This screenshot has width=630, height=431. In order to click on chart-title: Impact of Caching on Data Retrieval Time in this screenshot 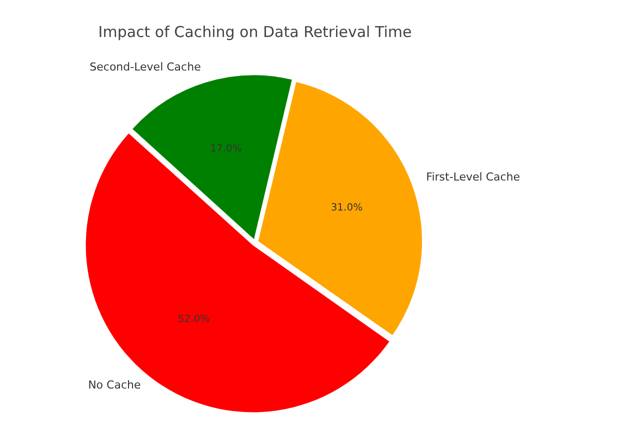, I will do `click(255, 31)`.